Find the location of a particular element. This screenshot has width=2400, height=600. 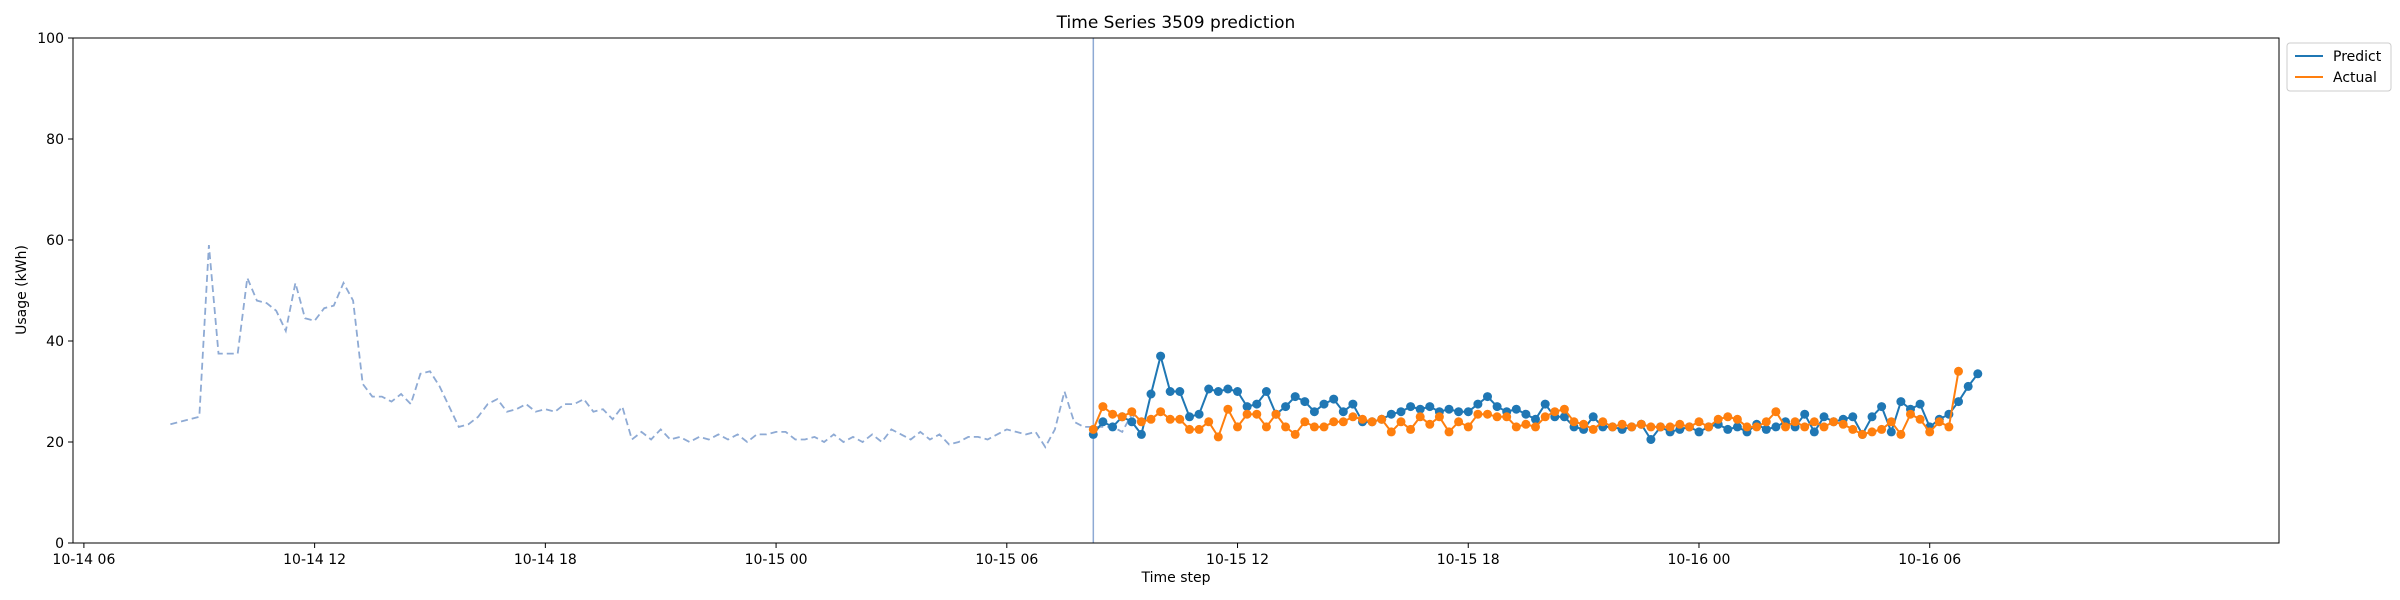

y-tick-label: 60 is located at coordinates (55, 241).